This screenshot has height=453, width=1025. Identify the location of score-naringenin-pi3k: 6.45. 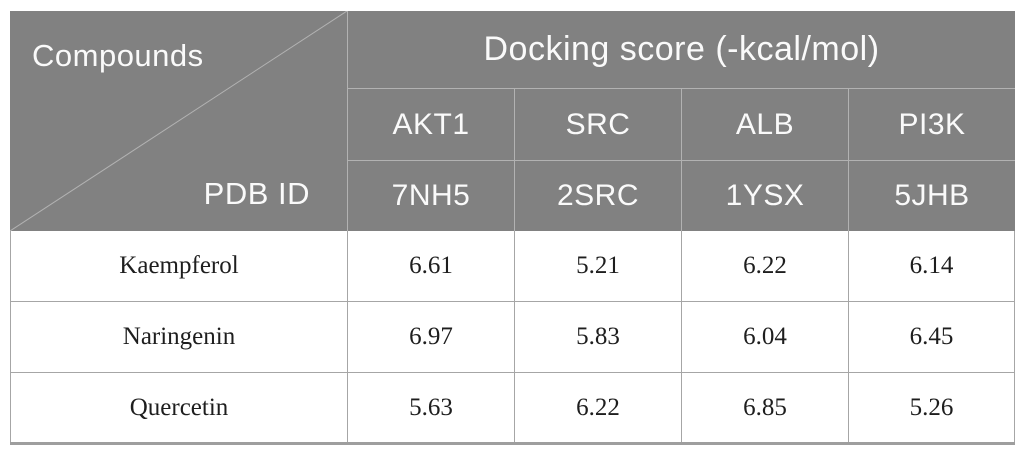
(931, 336).